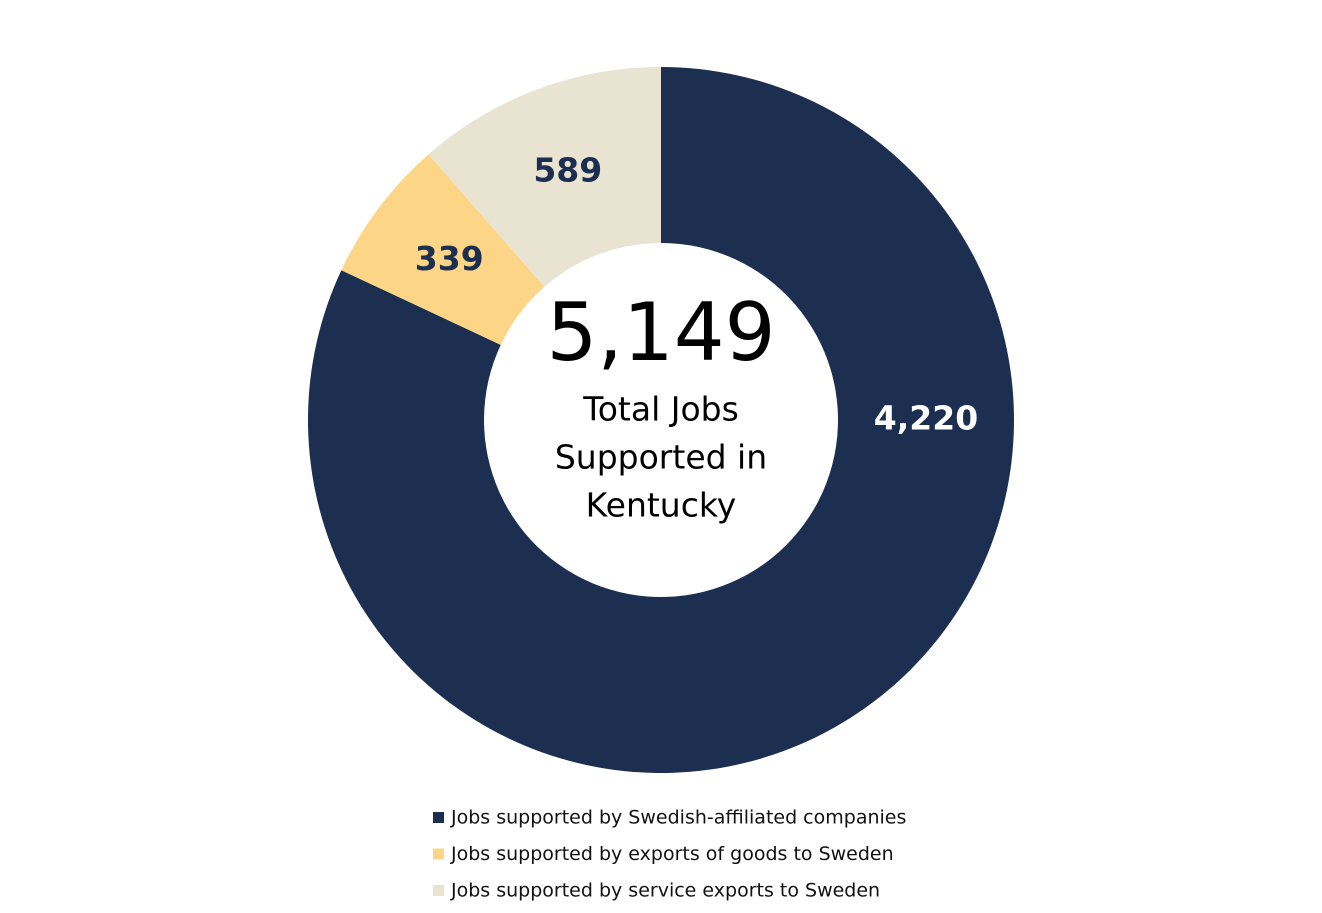  Describe the element at coordinates (660, 409) in the screenshot. I see `center-caption: Total Jobs` at that location.